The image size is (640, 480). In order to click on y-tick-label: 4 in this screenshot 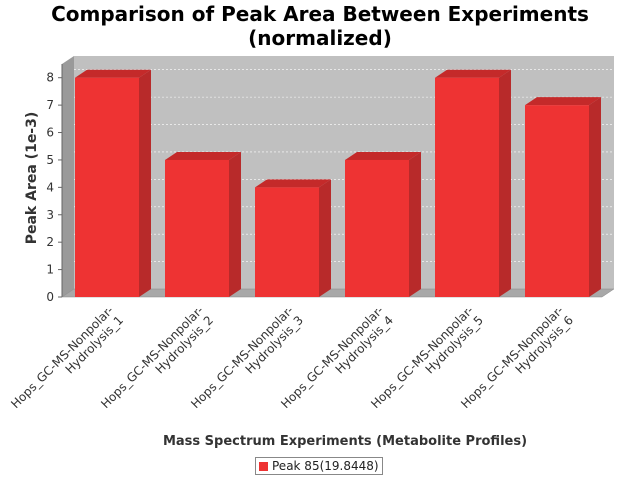, I will do `click(50, 187)`.